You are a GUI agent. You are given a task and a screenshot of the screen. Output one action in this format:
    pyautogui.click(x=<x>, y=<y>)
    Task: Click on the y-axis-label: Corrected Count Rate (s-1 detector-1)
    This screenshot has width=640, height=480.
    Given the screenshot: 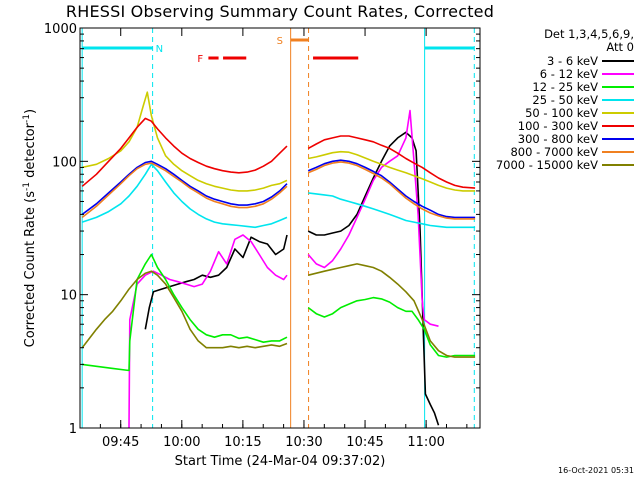 What is the action you would take?
    pyautogui.click(x=30, y=228)
    